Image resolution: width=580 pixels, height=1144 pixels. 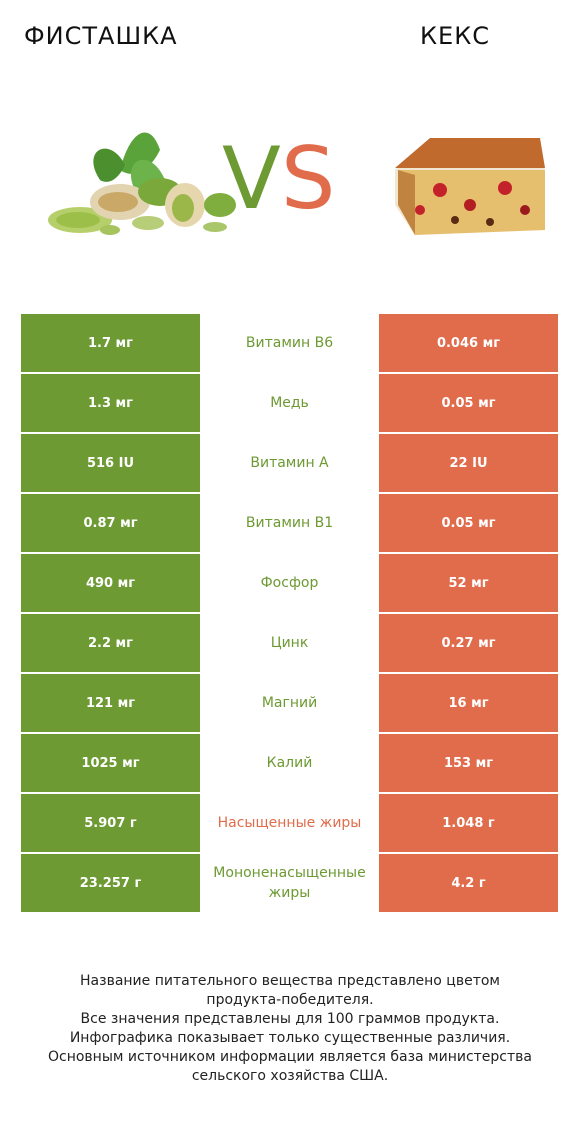 I want to click on footer-line: сельского хозяйства США., so click(x=290, y=1076).